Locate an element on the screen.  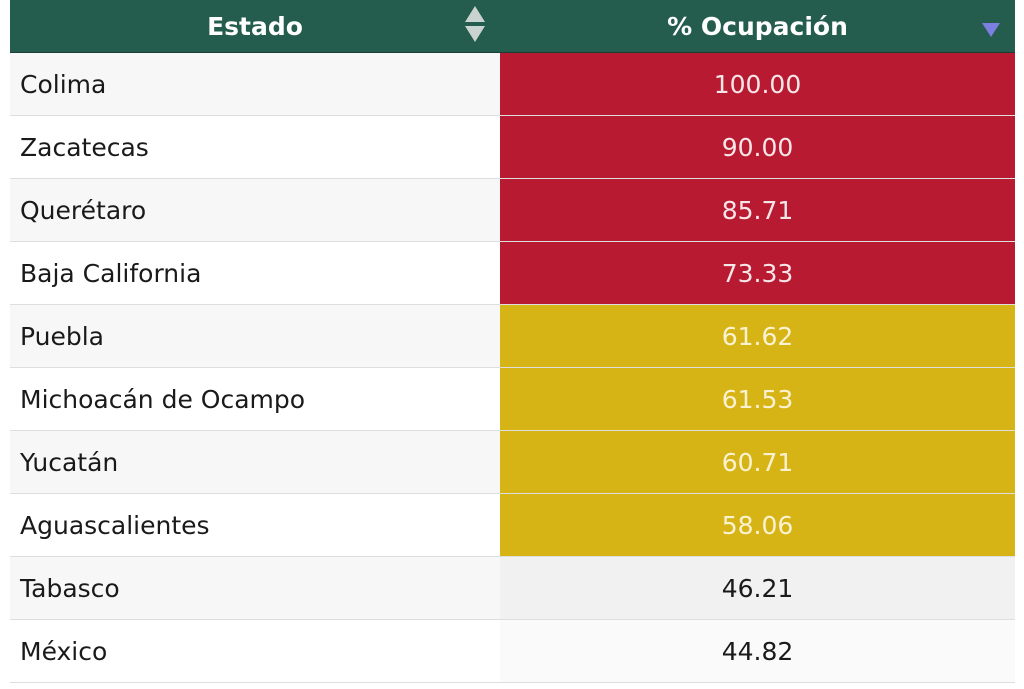
column-header-ocupacion: % Ocupación is located at coordinates (757, 26).